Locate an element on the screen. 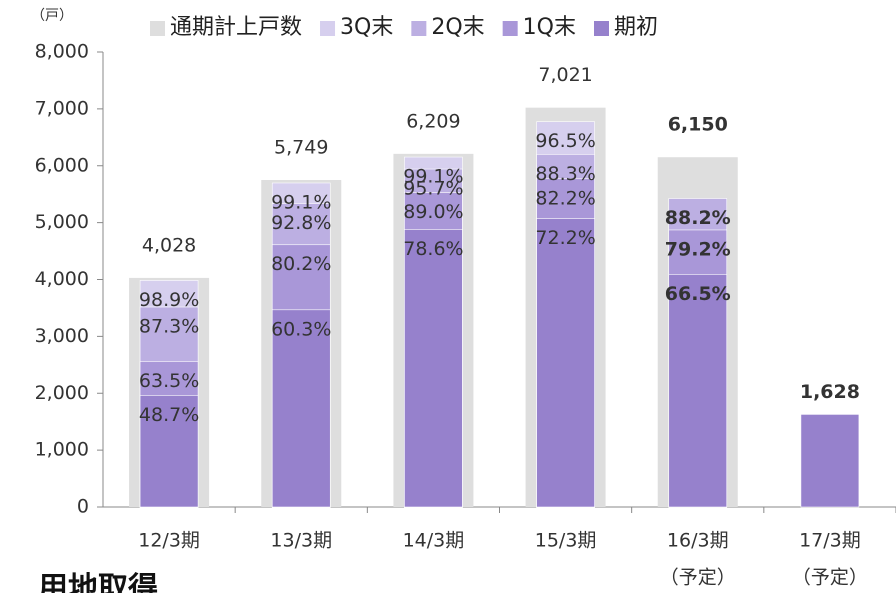 The image size is (896, 593). percent-label: 66.5% is located at coordinates (698, 294).